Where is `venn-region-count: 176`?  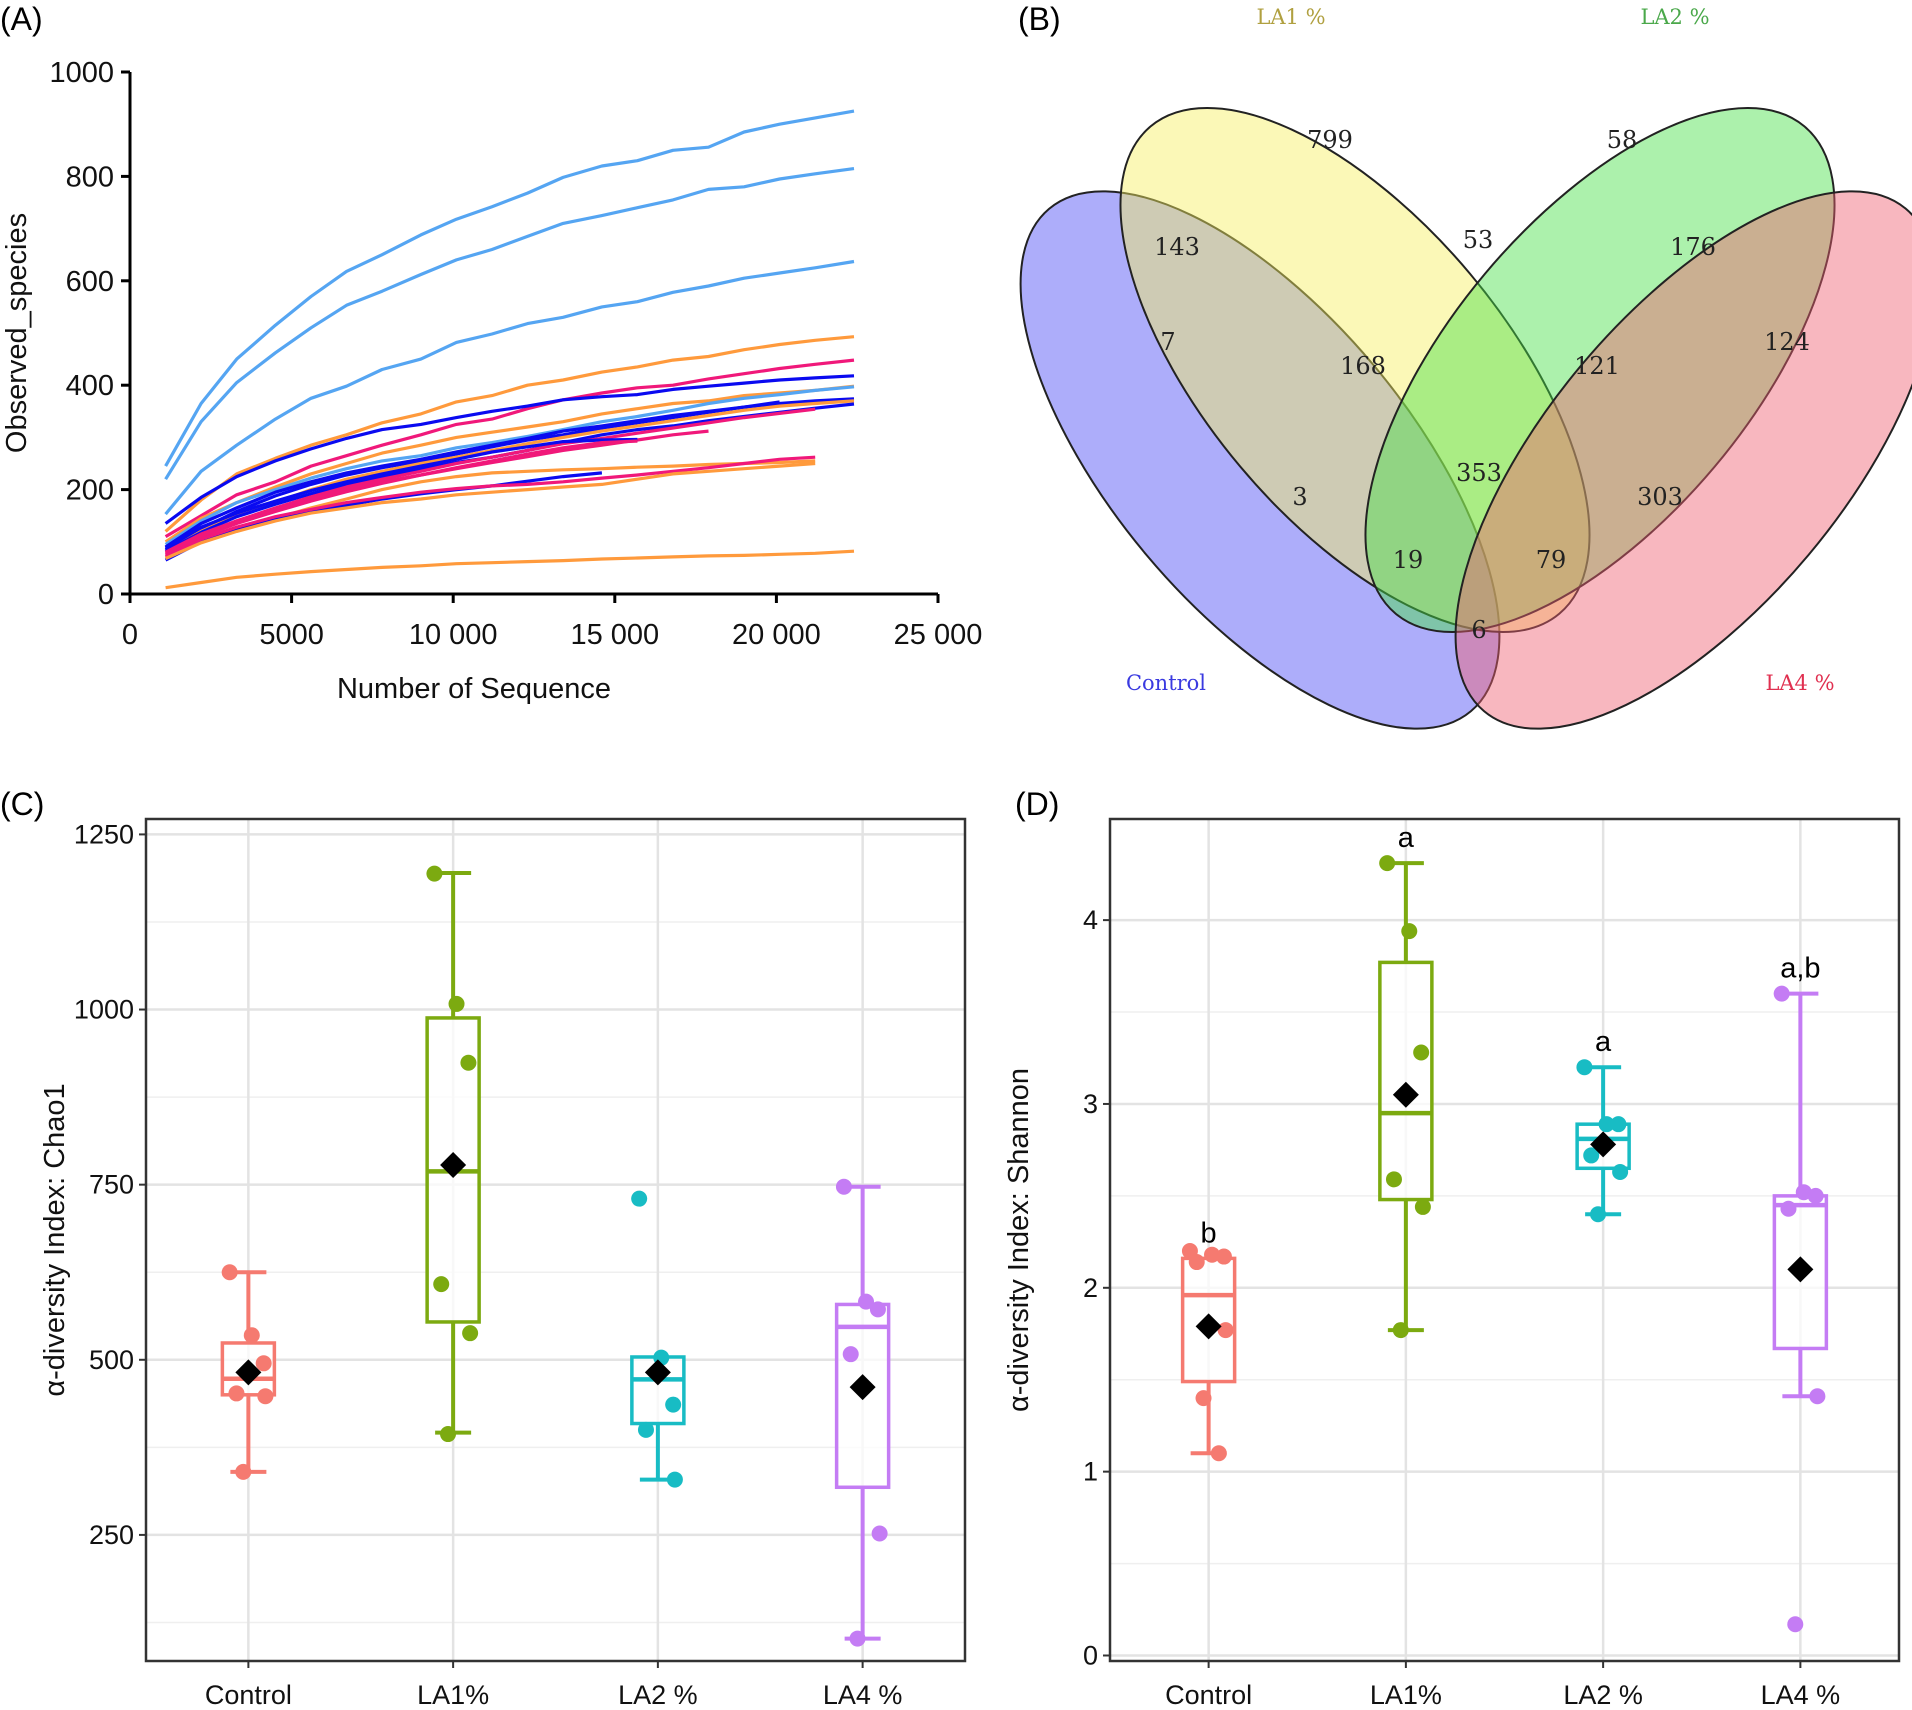
venn-region-count: 176 is located at coordinates (1693, 247).